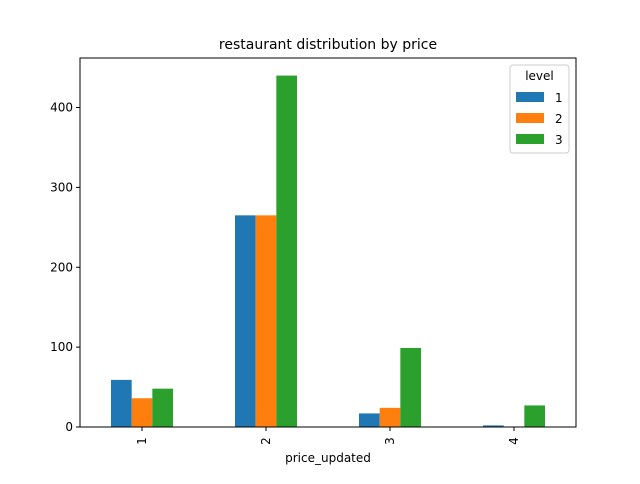  Describe the element at coordinates (514, 441) in the screenshot. I see `x-tick-label: 4` at that location.